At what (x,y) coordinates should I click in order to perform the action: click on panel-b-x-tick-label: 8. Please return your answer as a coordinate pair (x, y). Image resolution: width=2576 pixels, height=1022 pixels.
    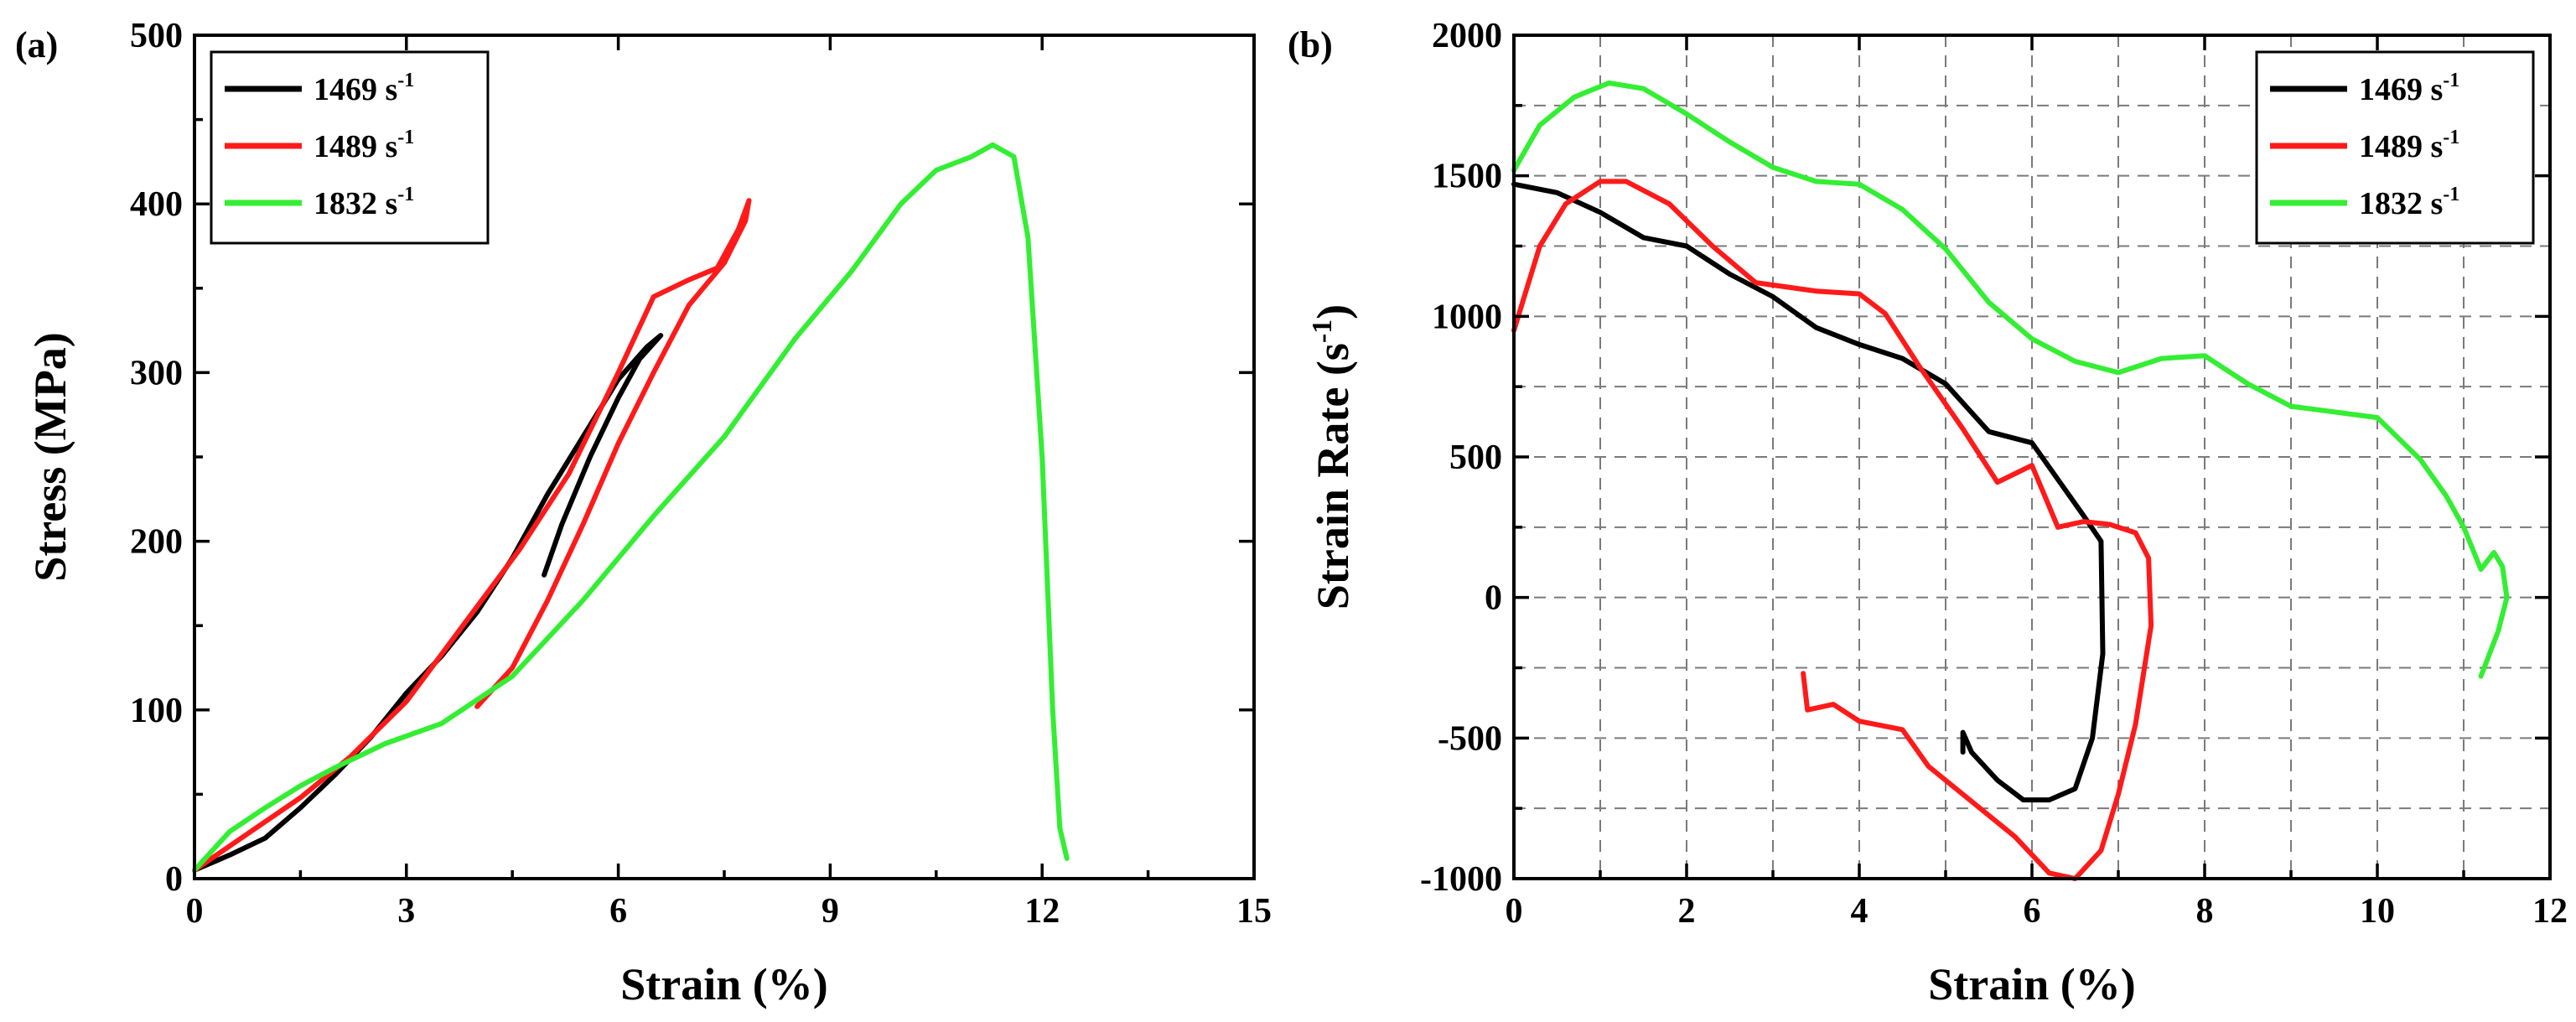
    Looking at the image, I should click on (2205, 911).